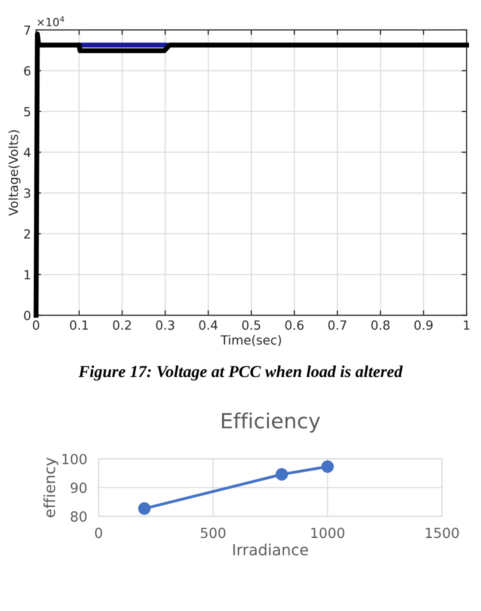  What do you see at coordinates (27, 30) in the screenshot?
I see `y-tick-label: 7` at bounding box center [27, 30].